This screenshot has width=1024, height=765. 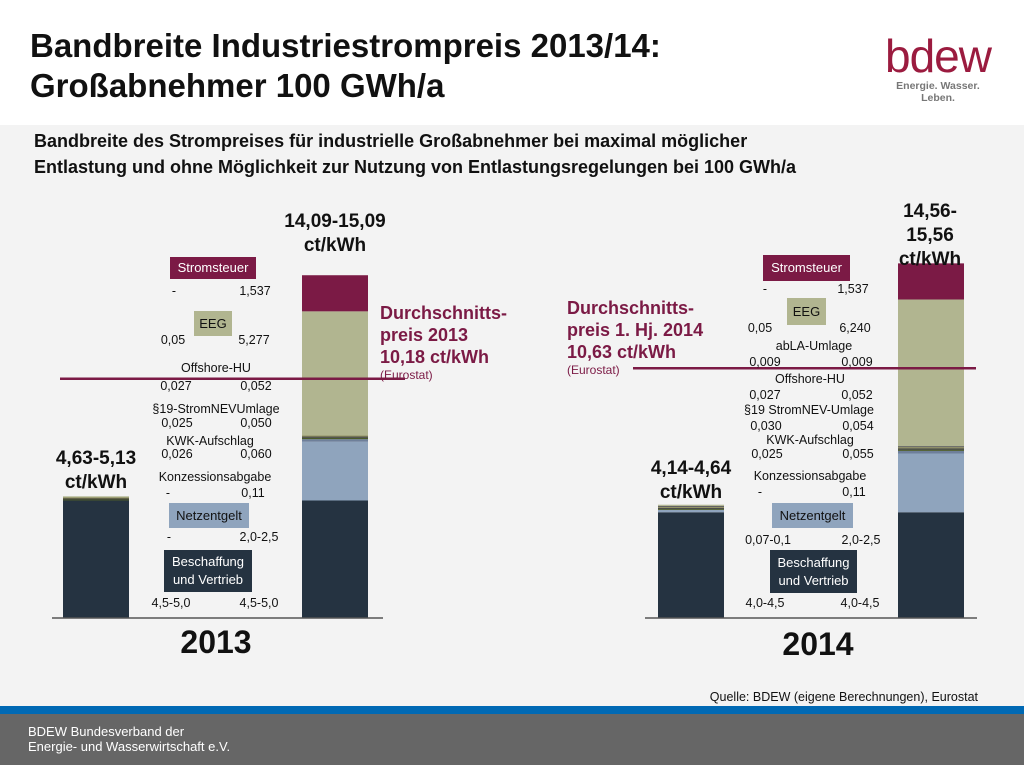 I want to click on value-max: 6,240, so click(x=855, y=328).